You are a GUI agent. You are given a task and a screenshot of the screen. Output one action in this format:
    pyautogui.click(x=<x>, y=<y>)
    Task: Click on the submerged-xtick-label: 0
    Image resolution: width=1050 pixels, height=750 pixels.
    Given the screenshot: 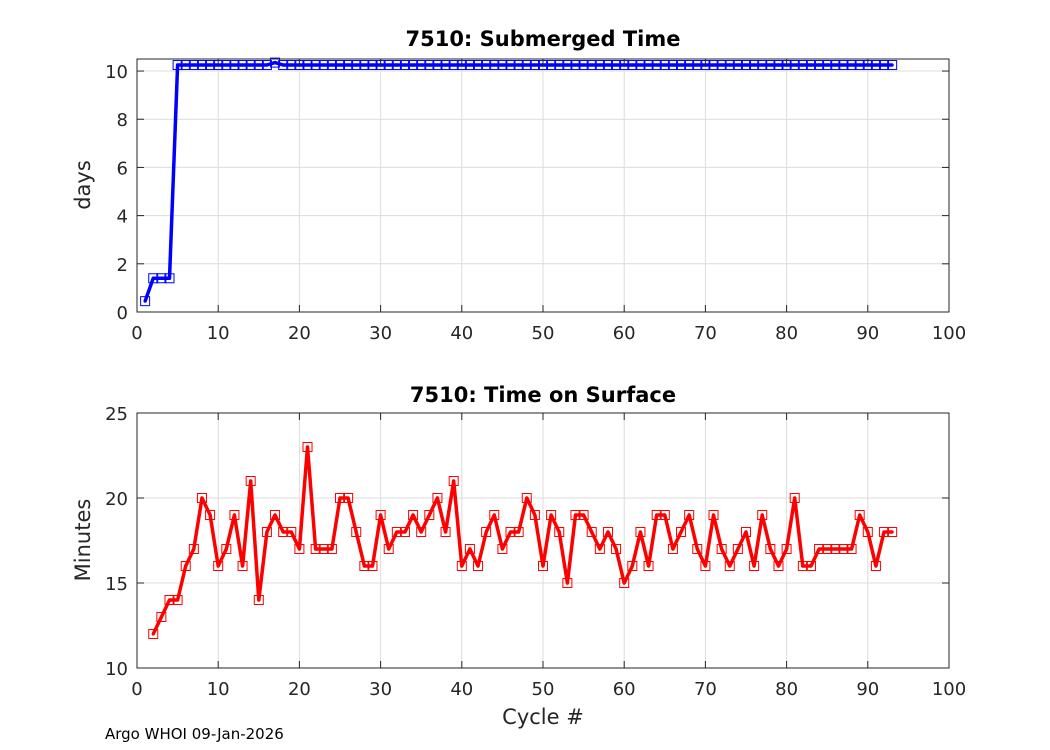 What is the action you would take?
    pyautogui.click(x=136, y=333)
    